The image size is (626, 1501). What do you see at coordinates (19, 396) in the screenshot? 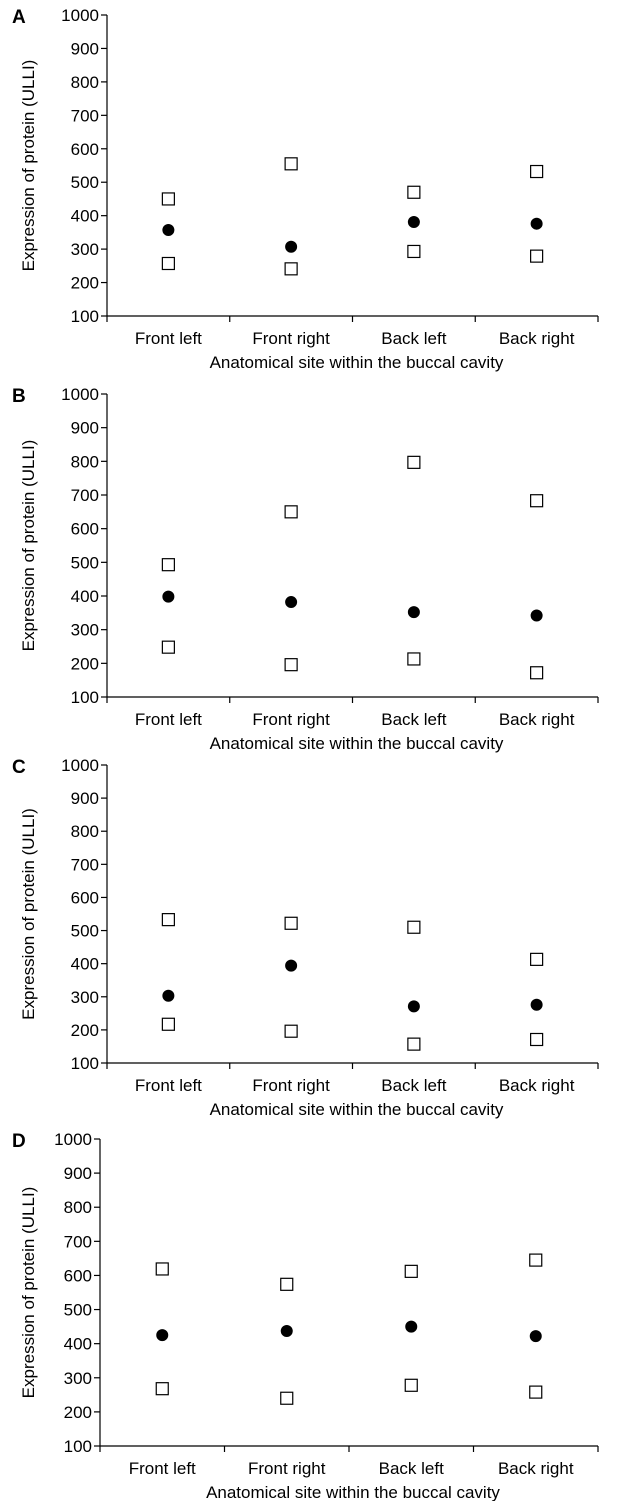
I see `panel-letter: B` at bounding box center [19, 396].